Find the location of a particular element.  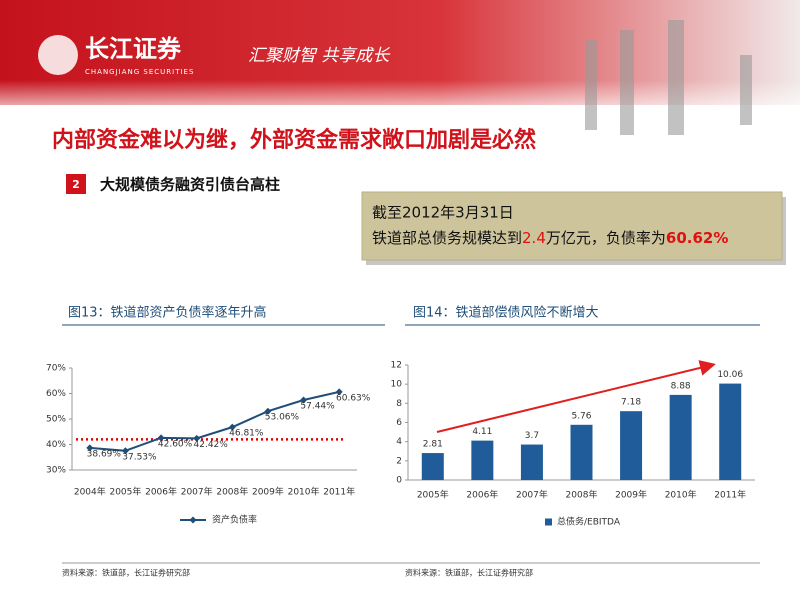

y-tick-label: 60% is located at coordinates (56, 394).